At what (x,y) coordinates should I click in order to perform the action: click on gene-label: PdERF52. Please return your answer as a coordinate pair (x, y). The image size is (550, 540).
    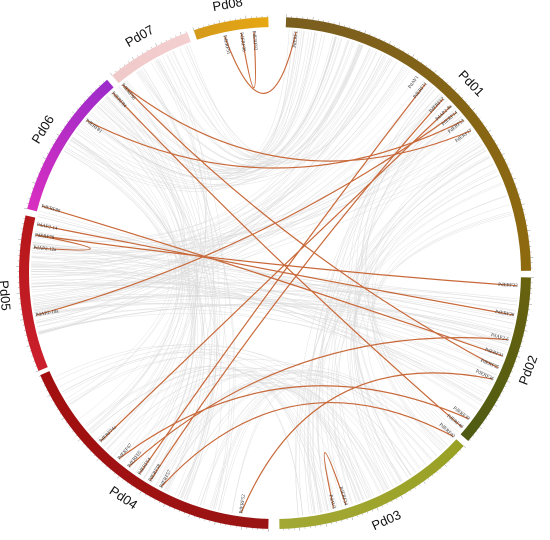
    Looking at the image, I should click on (243, 504).